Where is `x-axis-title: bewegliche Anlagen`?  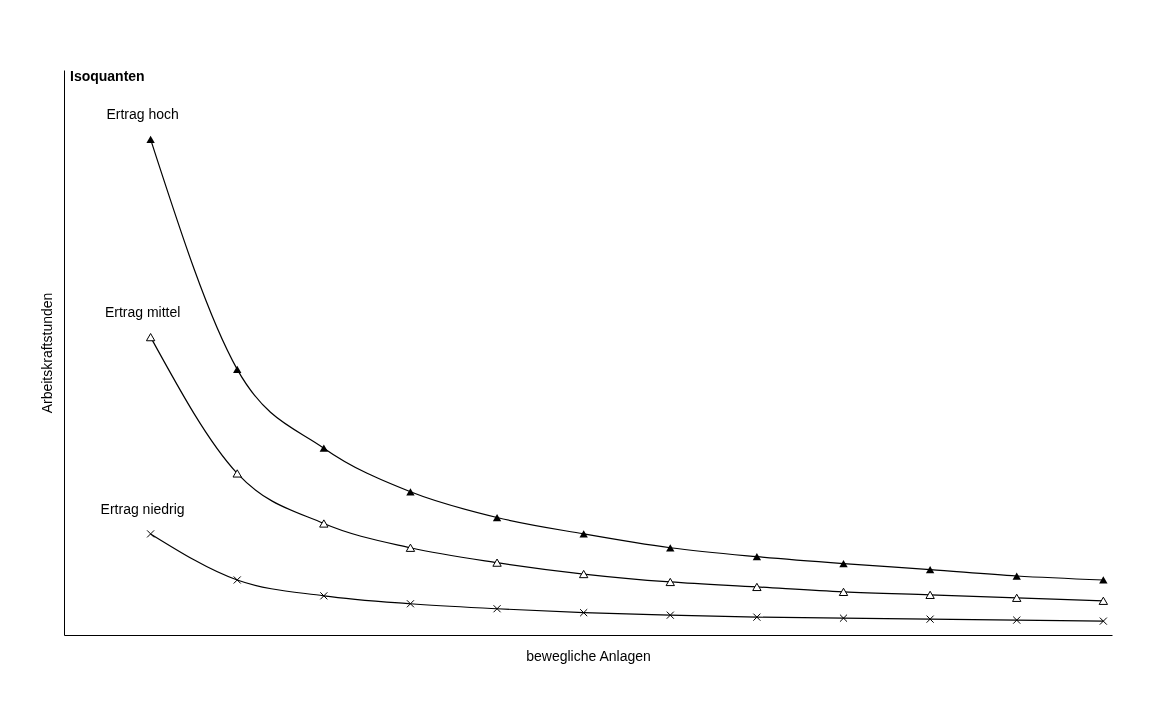
x-axis-title: bewegliche Anlagen is located at coordinates (588, 655).